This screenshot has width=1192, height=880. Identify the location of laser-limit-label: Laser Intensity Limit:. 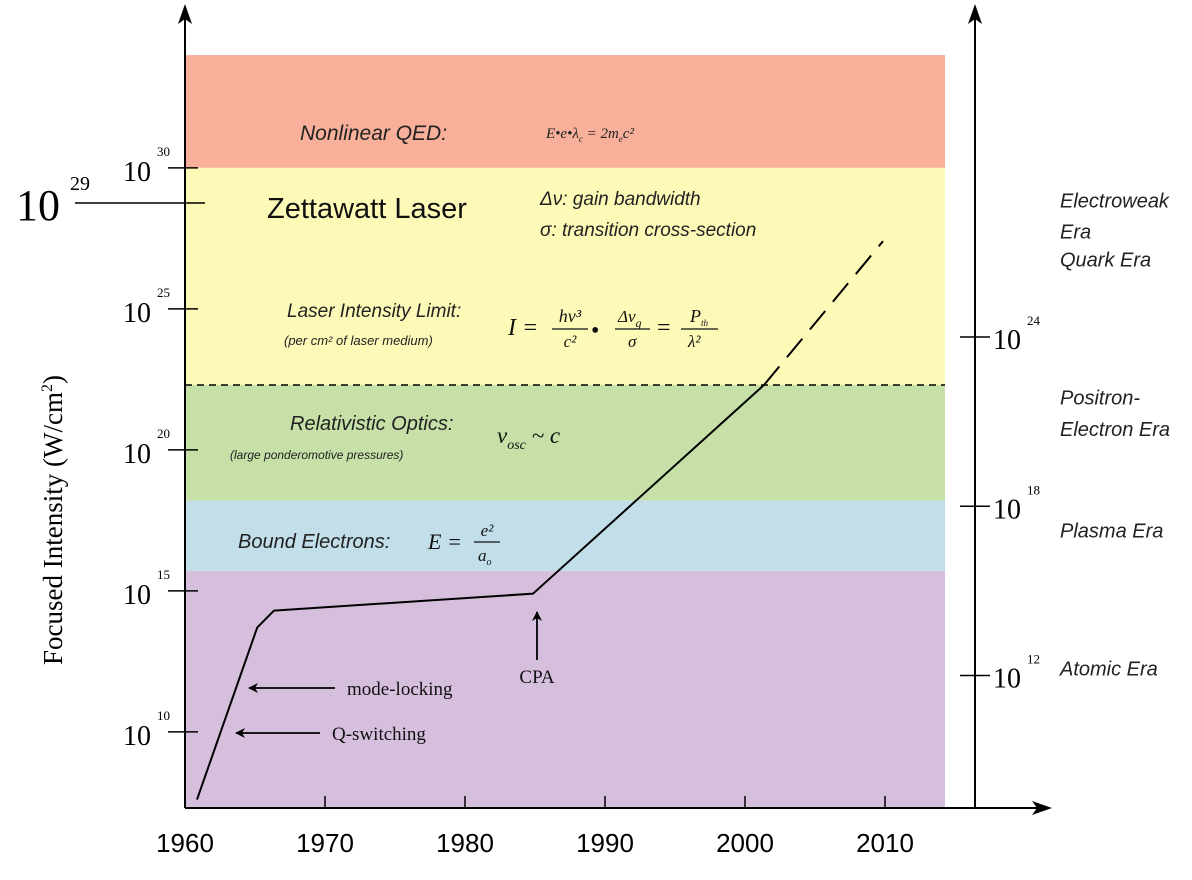
(374, 311).